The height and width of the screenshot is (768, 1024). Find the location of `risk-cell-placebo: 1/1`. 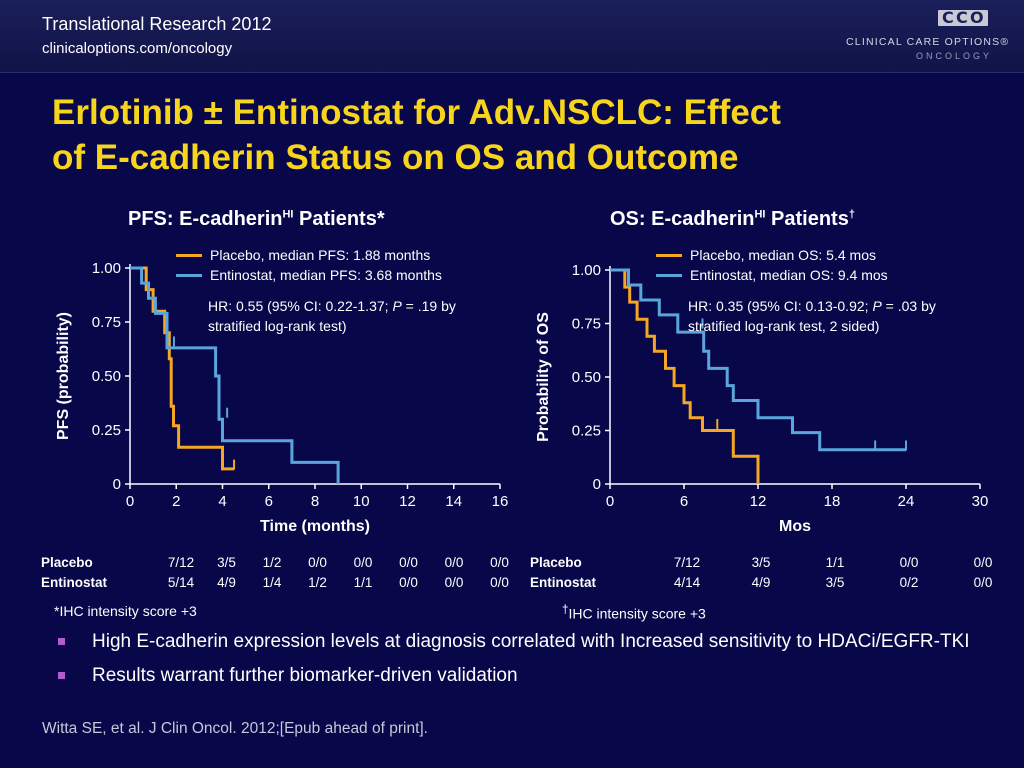

risk-cell-placebo: 1/1 is located at coordinates (835, 562).